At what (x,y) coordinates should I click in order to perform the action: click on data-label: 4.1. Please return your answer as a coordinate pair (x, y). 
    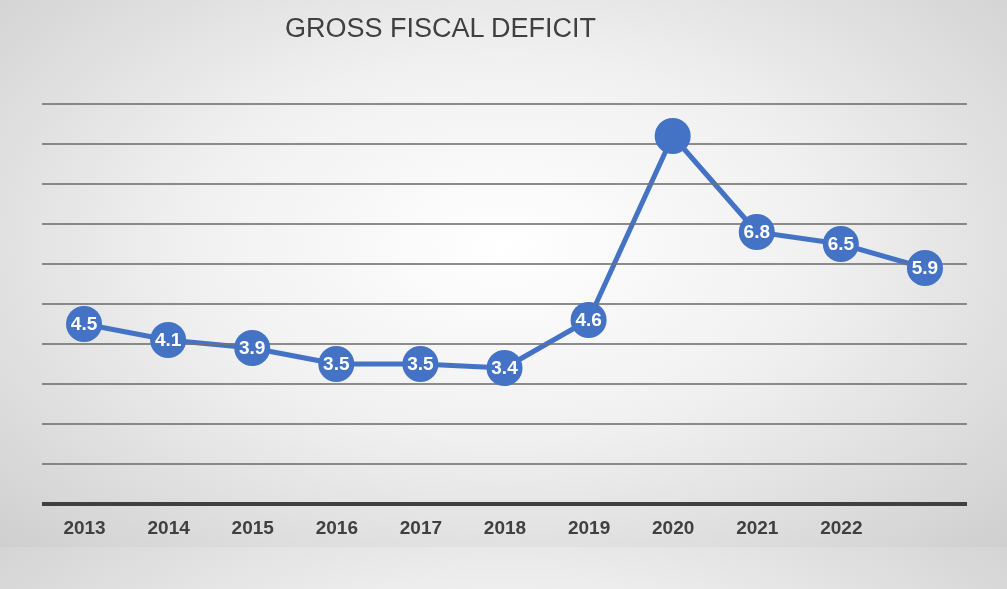
    Looking at the image, I should click on (168, 339).